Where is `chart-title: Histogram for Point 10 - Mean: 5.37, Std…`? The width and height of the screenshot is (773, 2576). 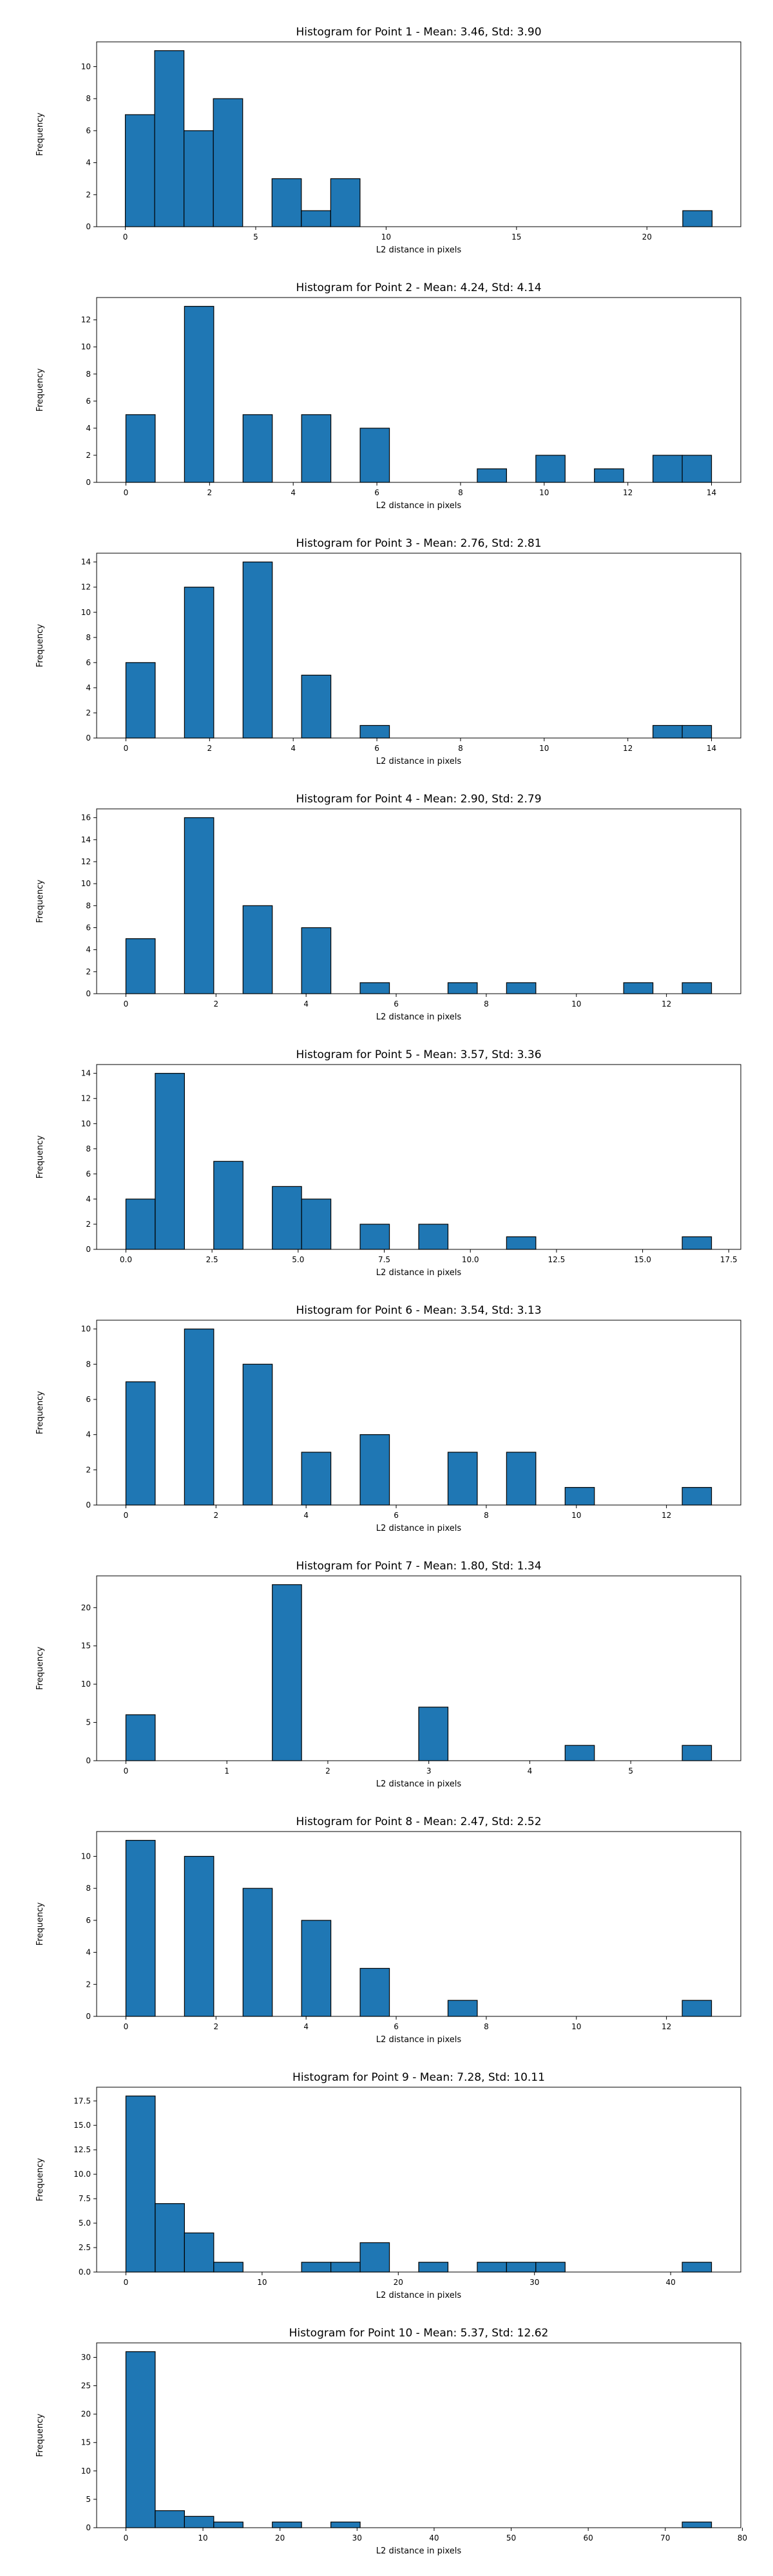
chart-title: Histogram for Point 10 - Mean: 5.37, Std… is located at coordinates (419, 2333).